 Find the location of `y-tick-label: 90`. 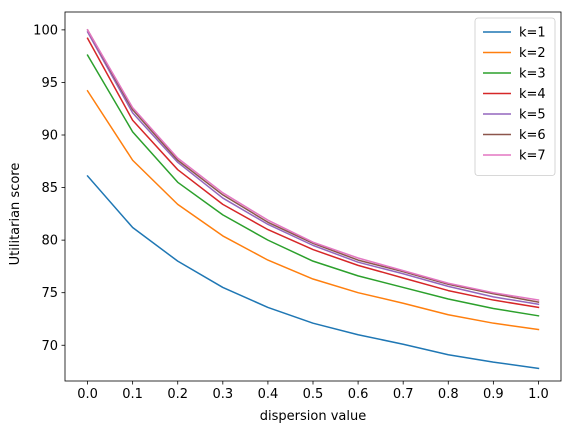

y-tick-label: 90 is located at coordinates (49, 136).